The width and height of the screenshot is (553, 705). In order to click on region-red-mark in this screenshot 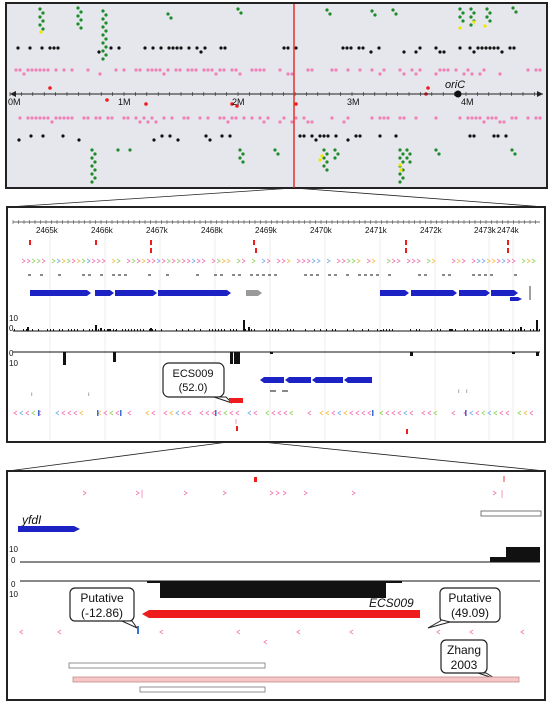, I will do `click(254, 242)`.